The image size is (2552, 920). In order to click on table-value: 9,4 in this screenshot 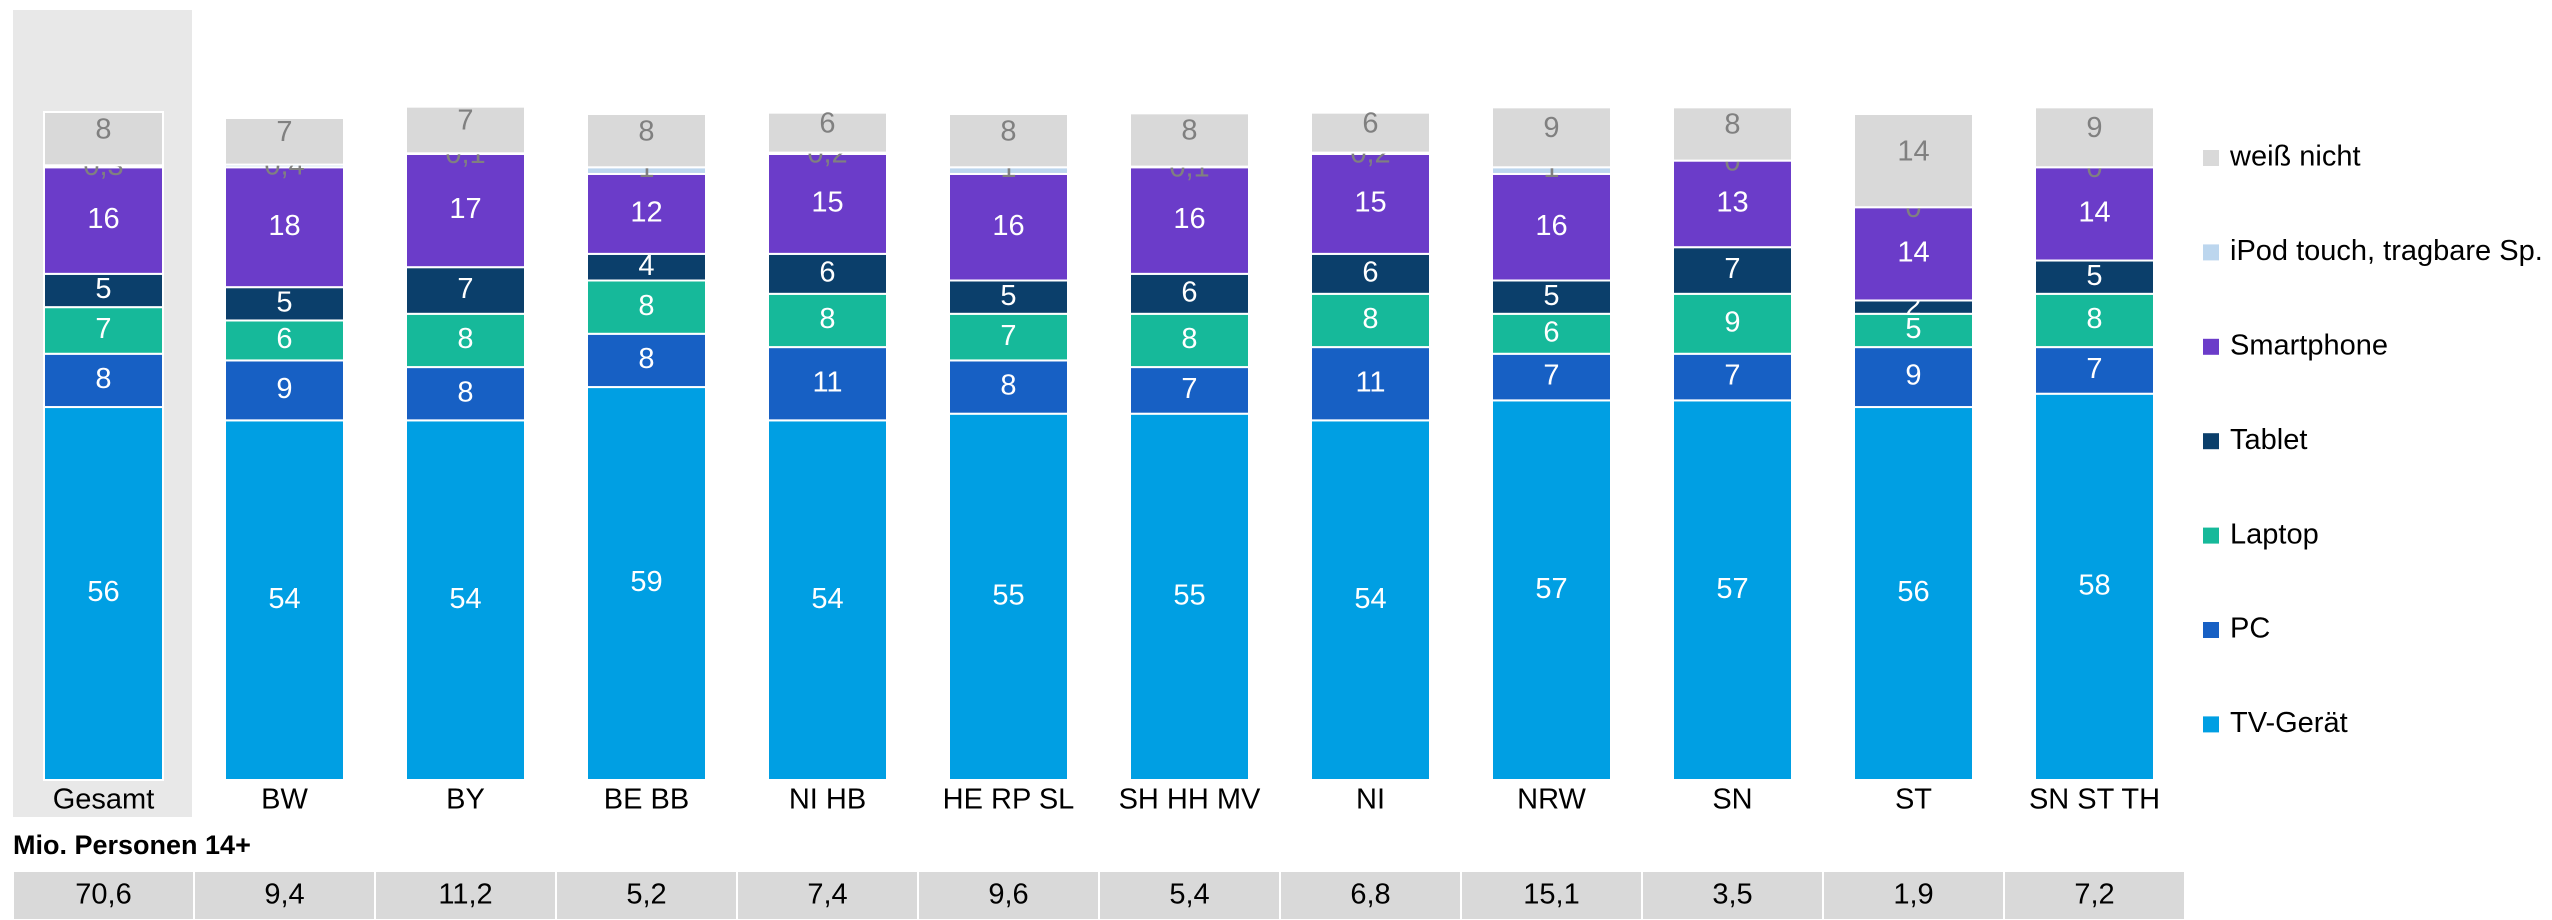, I will do `click(284, 895)`.